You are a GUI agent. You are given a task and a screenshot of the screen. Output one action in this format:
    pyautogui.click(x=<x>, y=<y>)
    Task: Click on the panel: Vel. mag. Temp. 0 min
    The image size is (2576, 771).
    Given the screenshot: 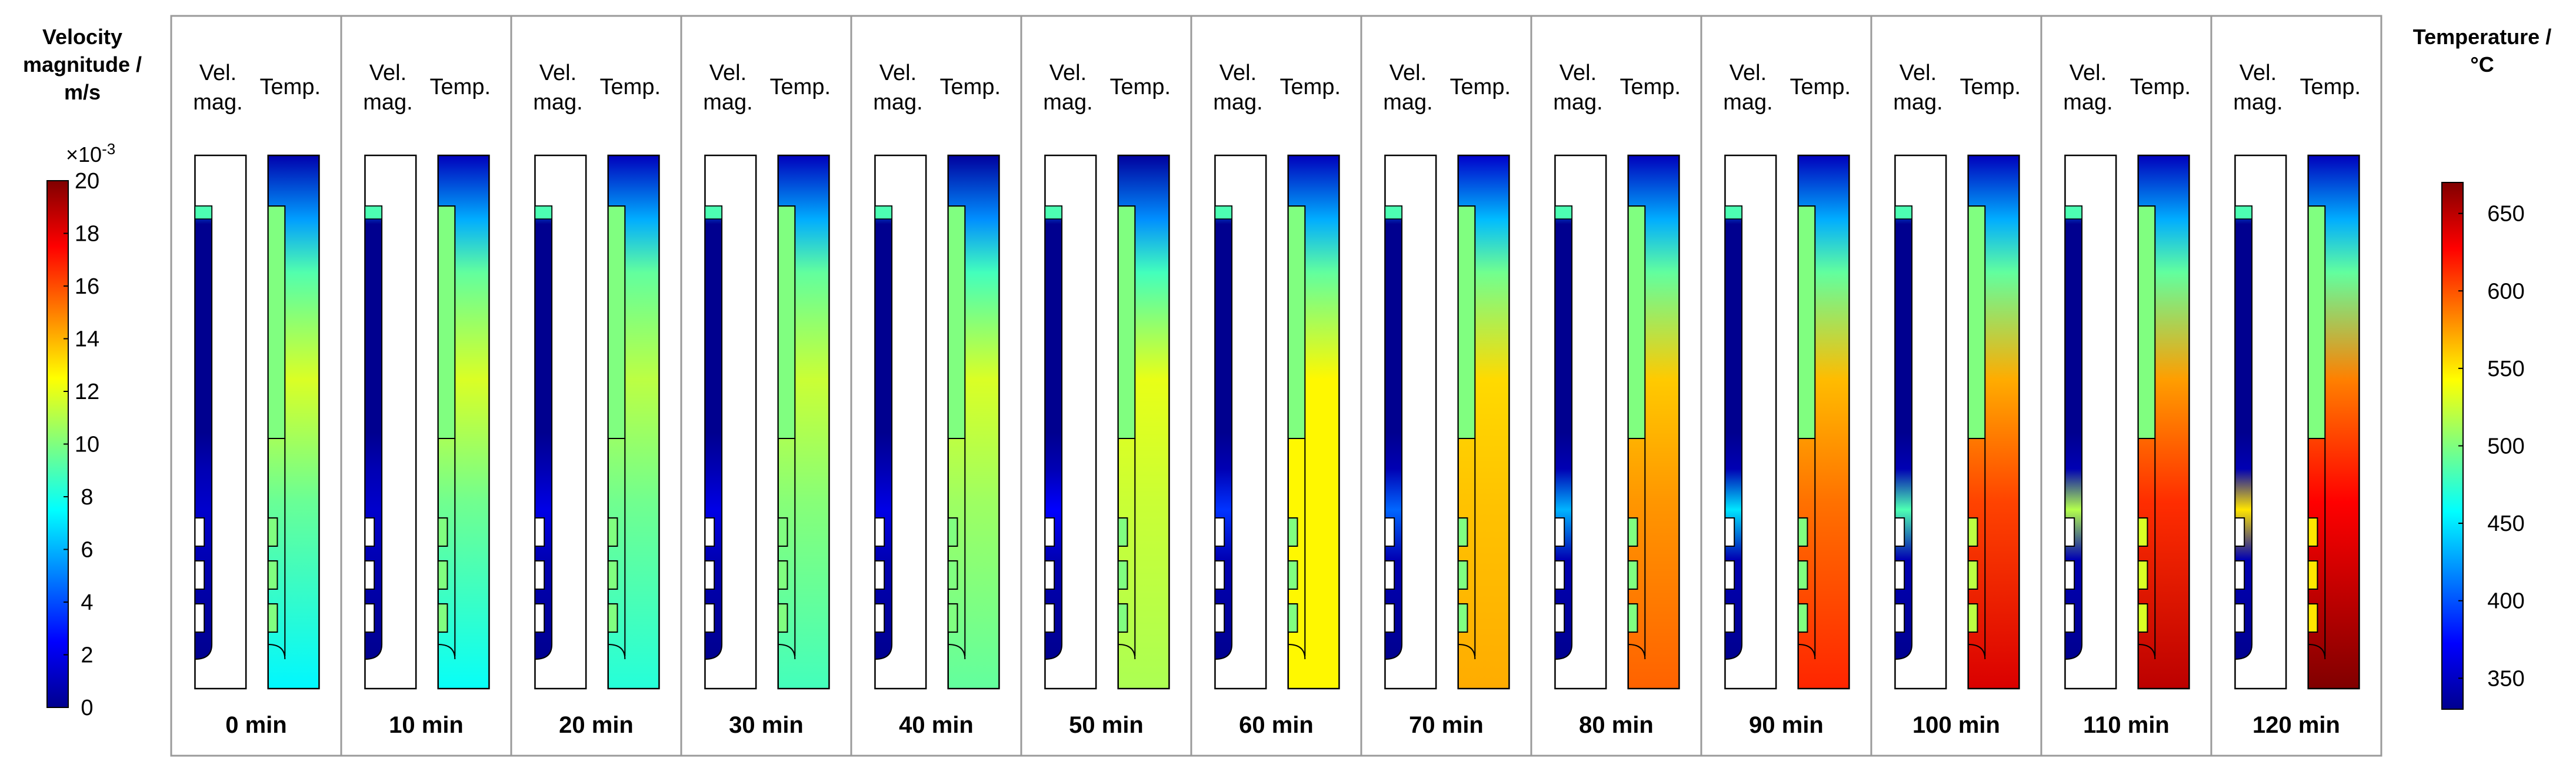 What is the action you would take?
    pyautogui.click(x=257, y=399)
    